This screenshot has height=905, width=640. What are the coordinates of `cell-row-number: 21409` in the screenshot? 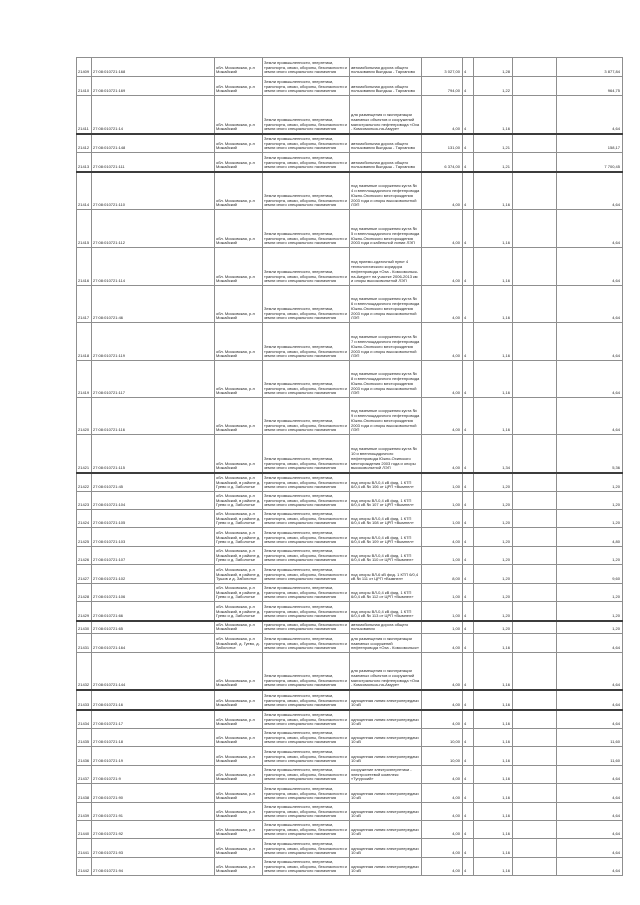 It's located at (84, 67).